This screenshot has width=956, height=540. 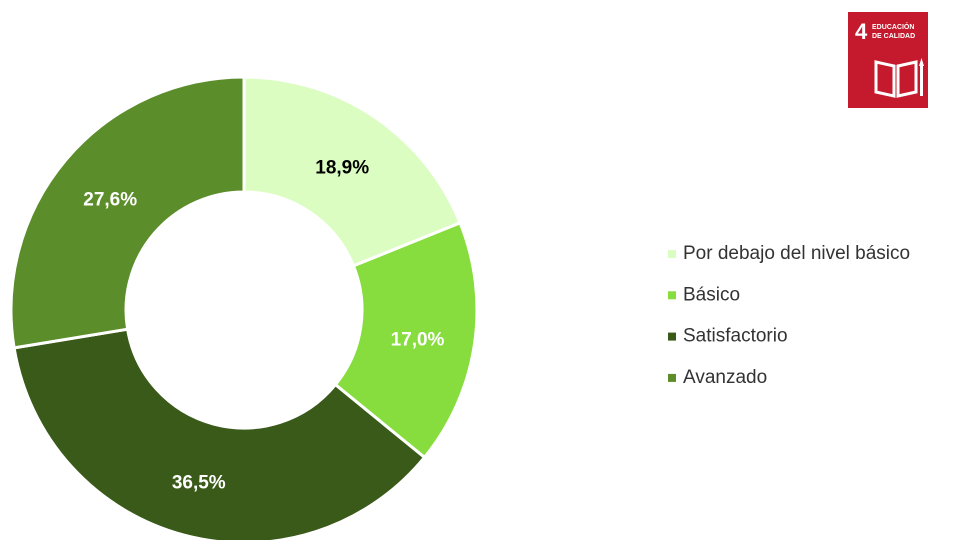 What do you see at coordinates (418, 339) in the screenshot?
I see `data-label: 17,0%` at bounding box center [418, 339].